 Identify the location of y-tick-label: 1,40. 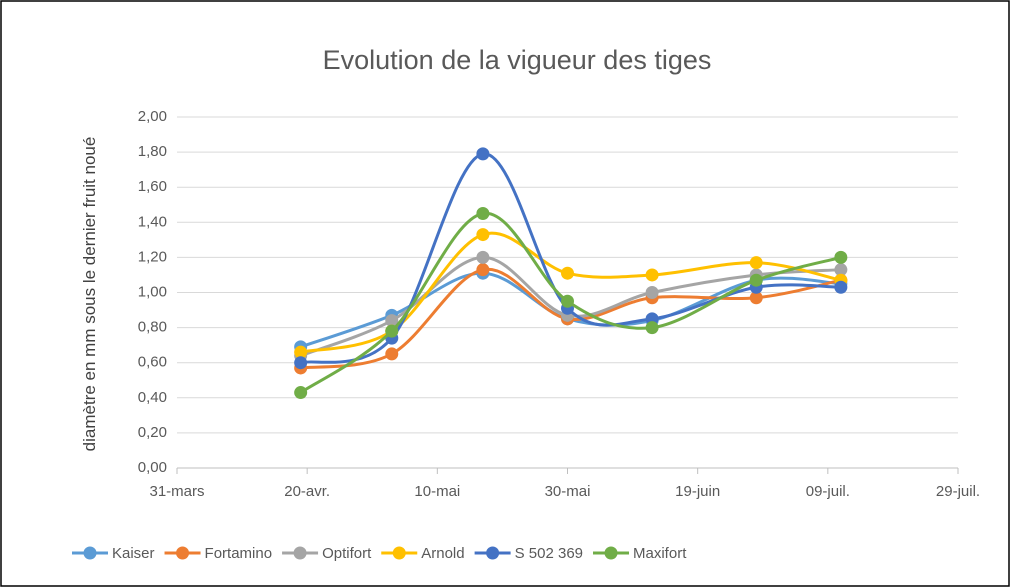
(152, 221).